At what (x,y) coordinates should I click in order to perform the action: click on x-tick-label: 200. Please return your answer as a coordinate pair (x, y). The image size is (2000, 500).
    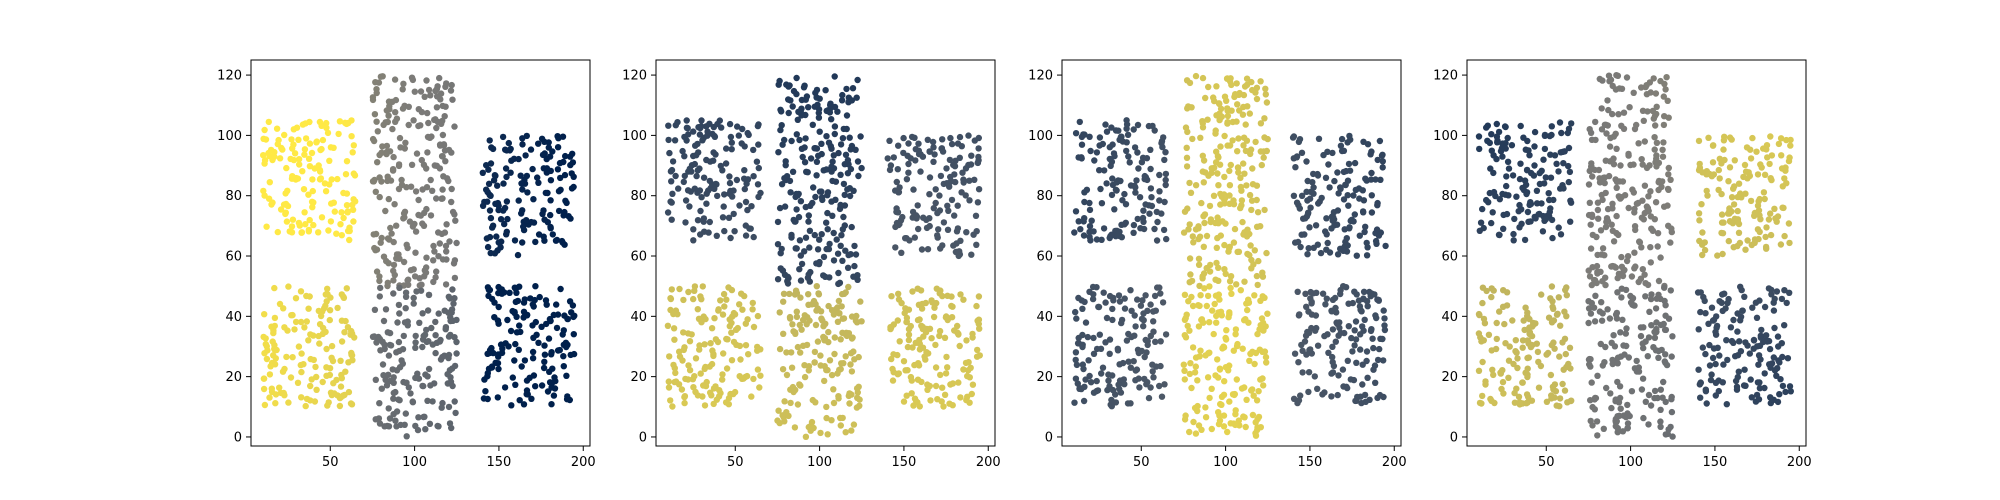
    Looking at the image, I should click on (583, 462).